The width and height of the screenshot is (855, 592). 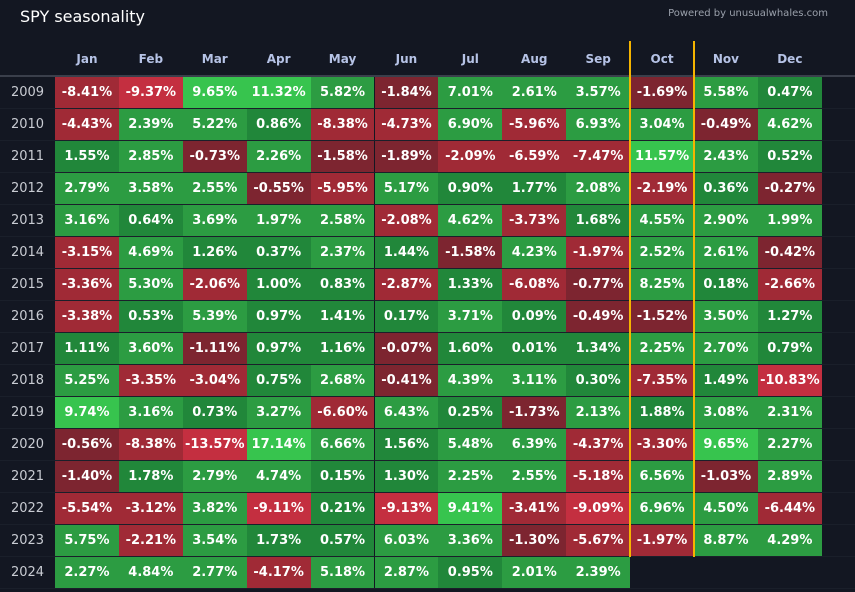 I want to click on heatmap-cell: -1.58%, so click(x=342, y=157).